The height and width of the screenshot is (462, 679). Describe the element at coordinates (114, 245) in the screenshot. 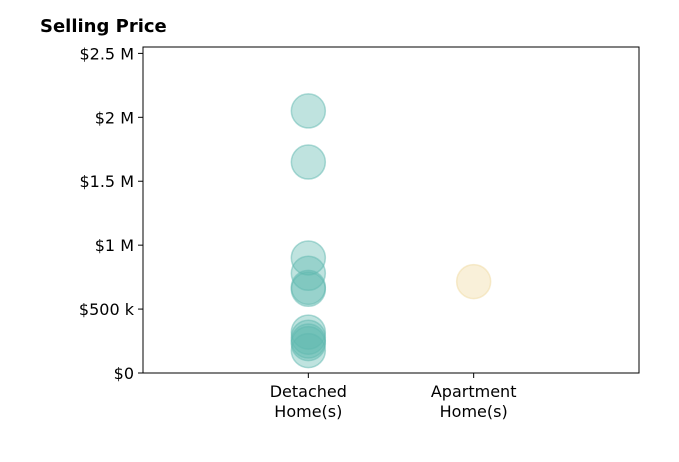

I see `y-tick-label: $1 M` at that location.